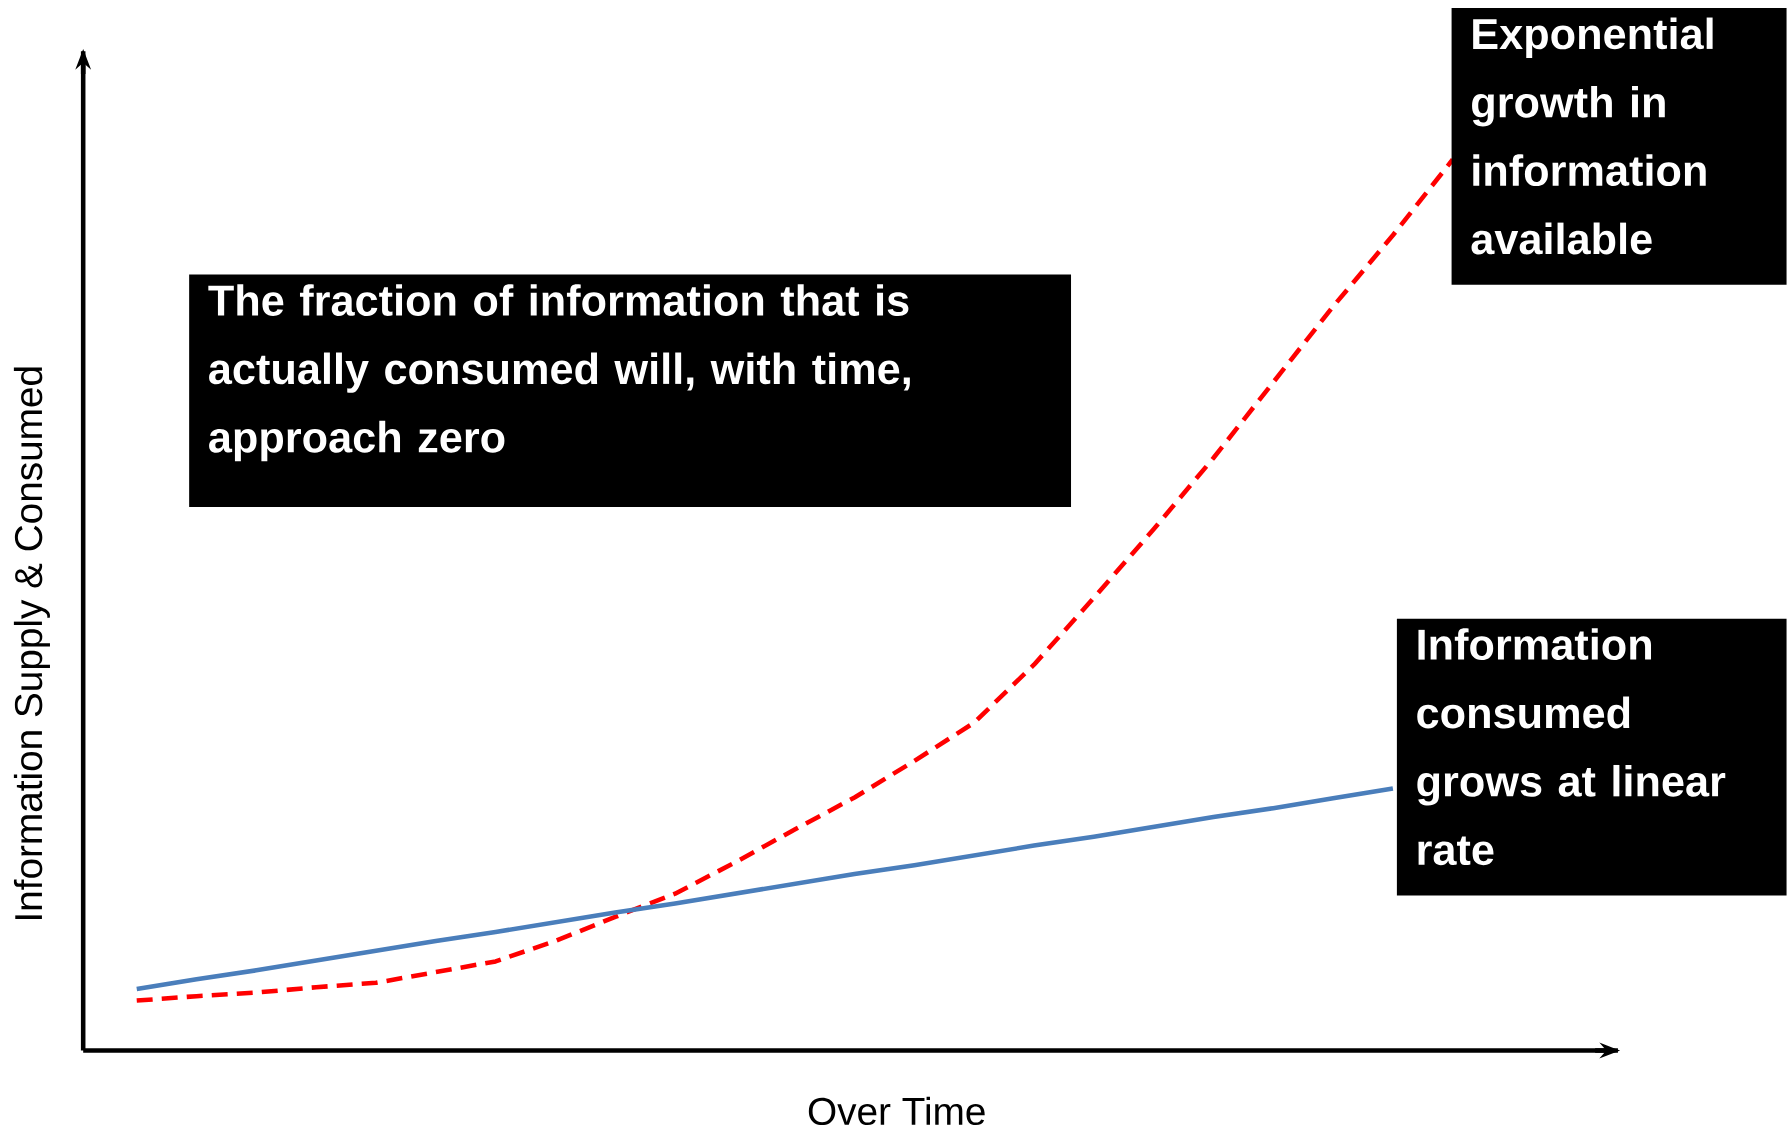 This screenshot has height=1133, width=1787. Describe the element at coordinates (896, 1111) in the screenshot. I see `x-axis-title: Over Time` at that location.